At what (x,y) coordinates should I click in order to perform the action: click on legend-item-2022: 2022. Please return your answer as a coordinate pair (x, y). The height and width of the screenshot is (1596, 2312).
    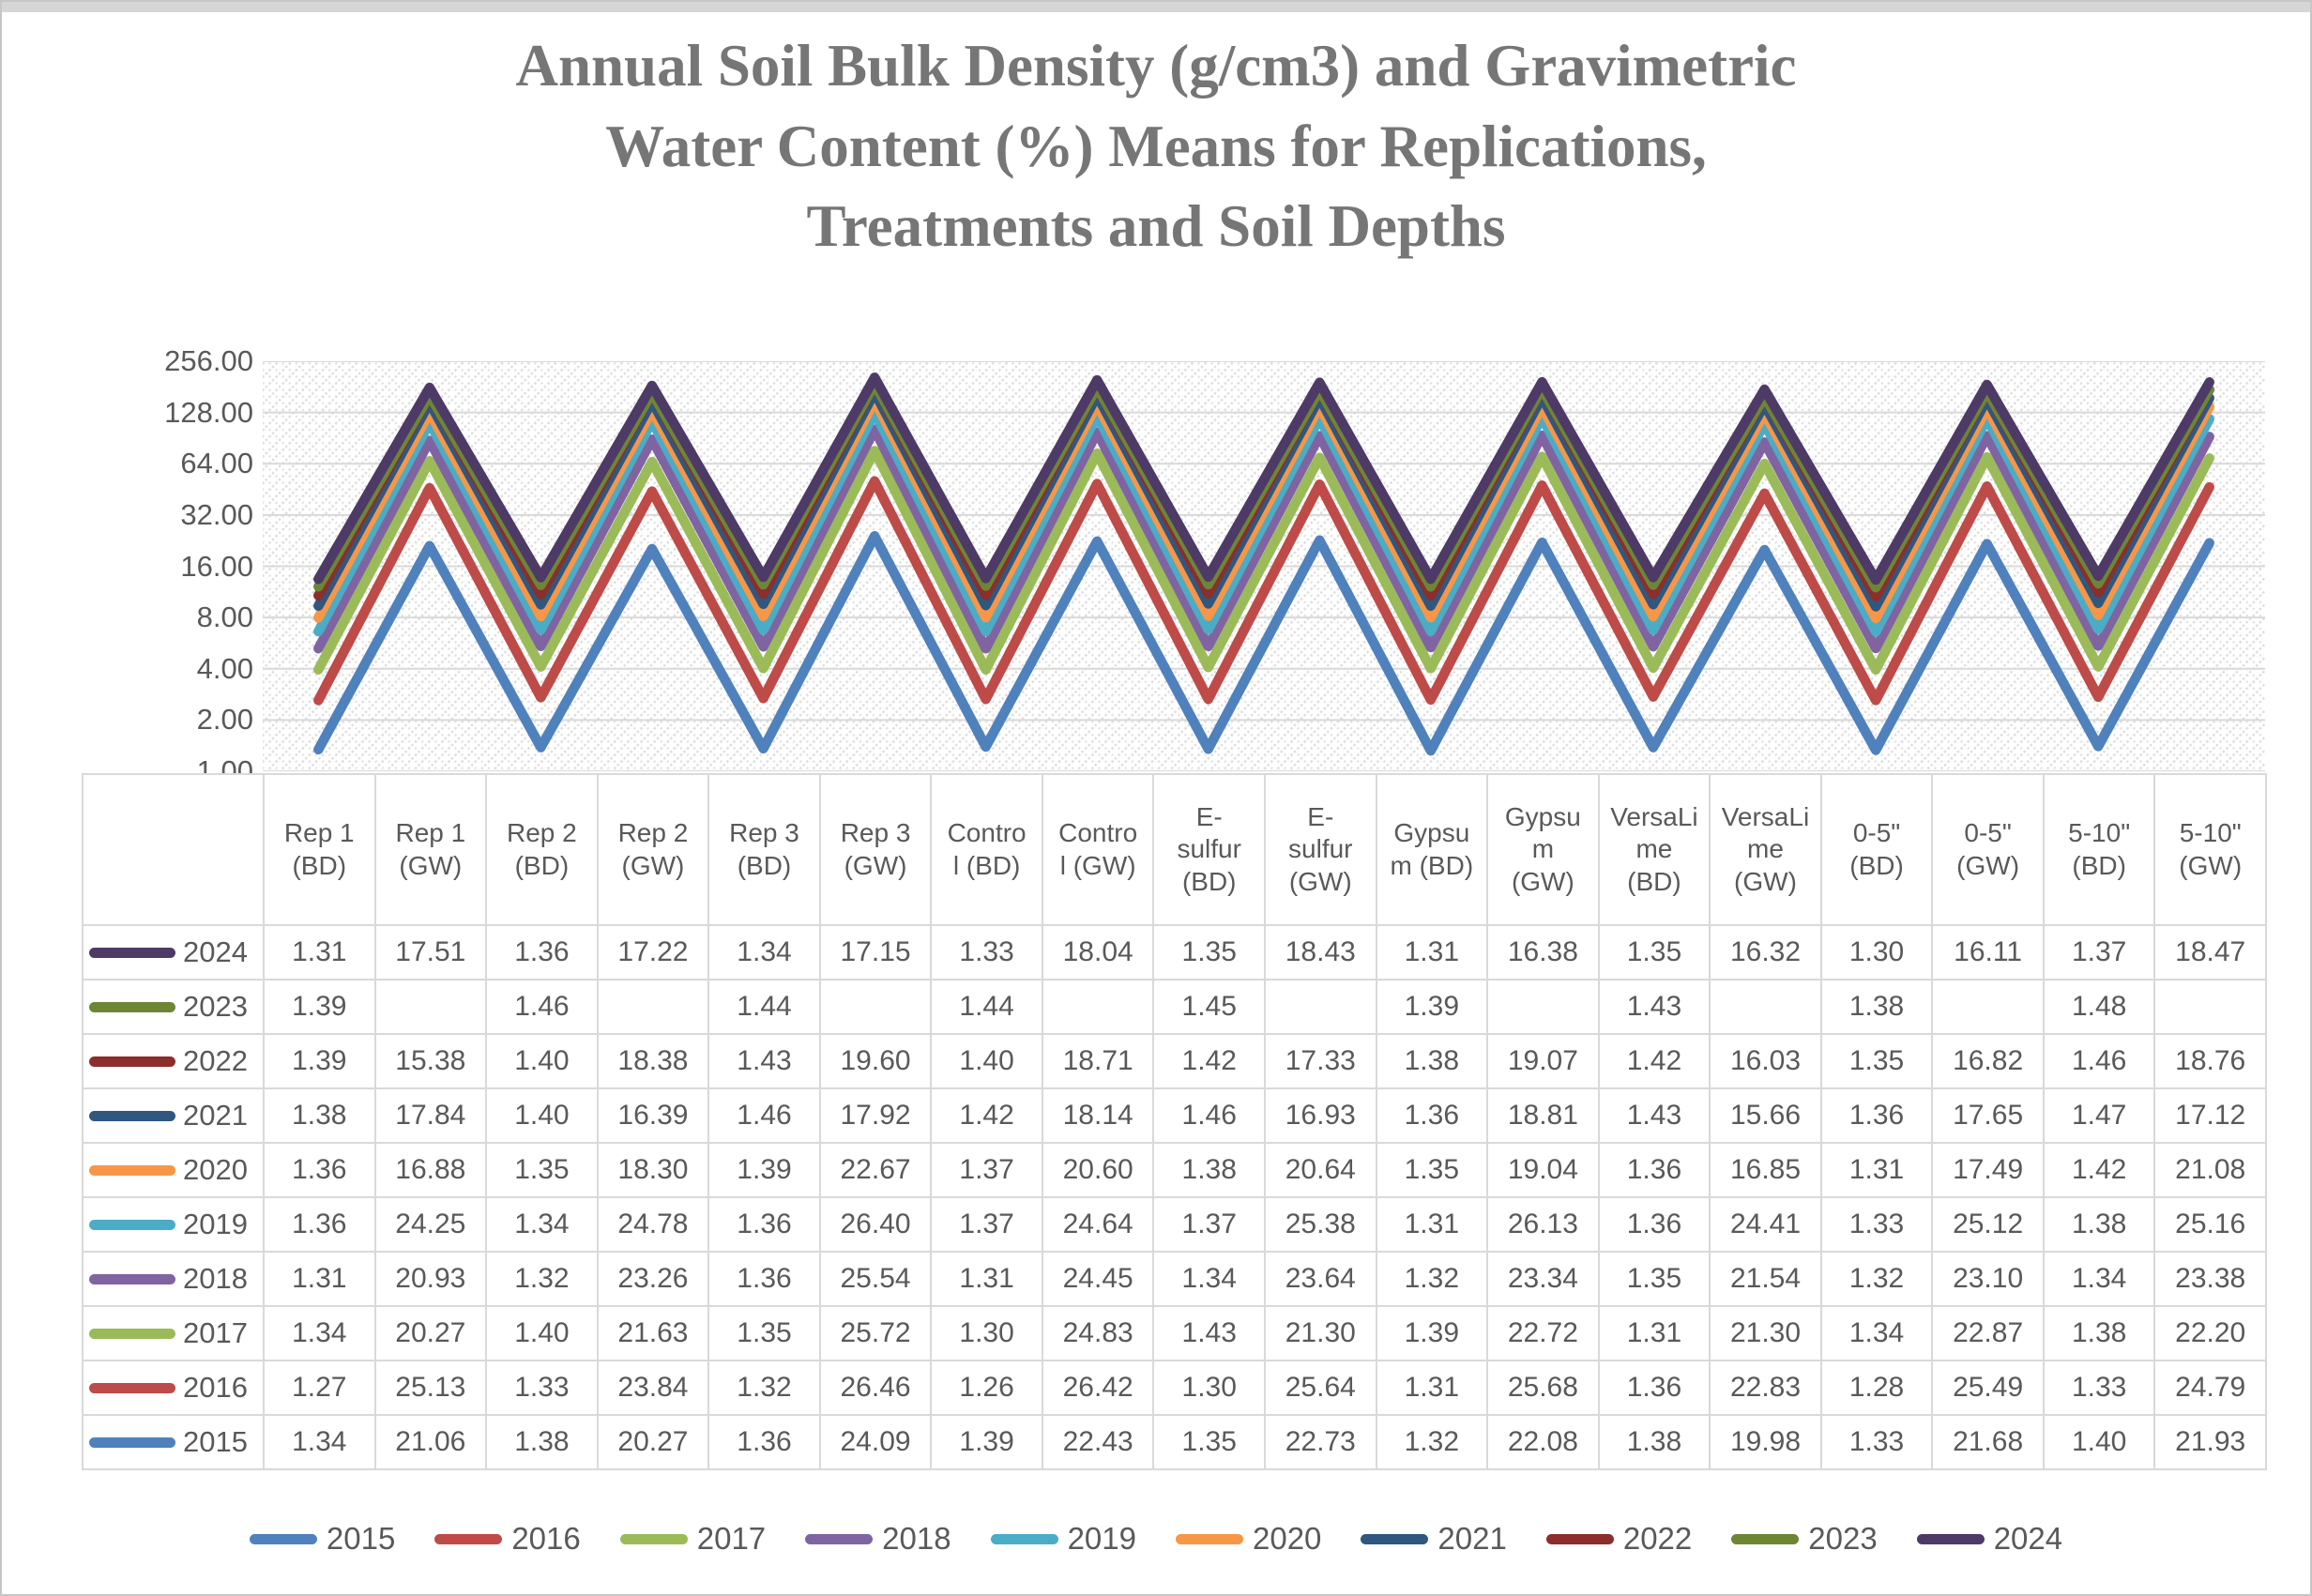
    Looking at the image, I should click on (1619, 1539).